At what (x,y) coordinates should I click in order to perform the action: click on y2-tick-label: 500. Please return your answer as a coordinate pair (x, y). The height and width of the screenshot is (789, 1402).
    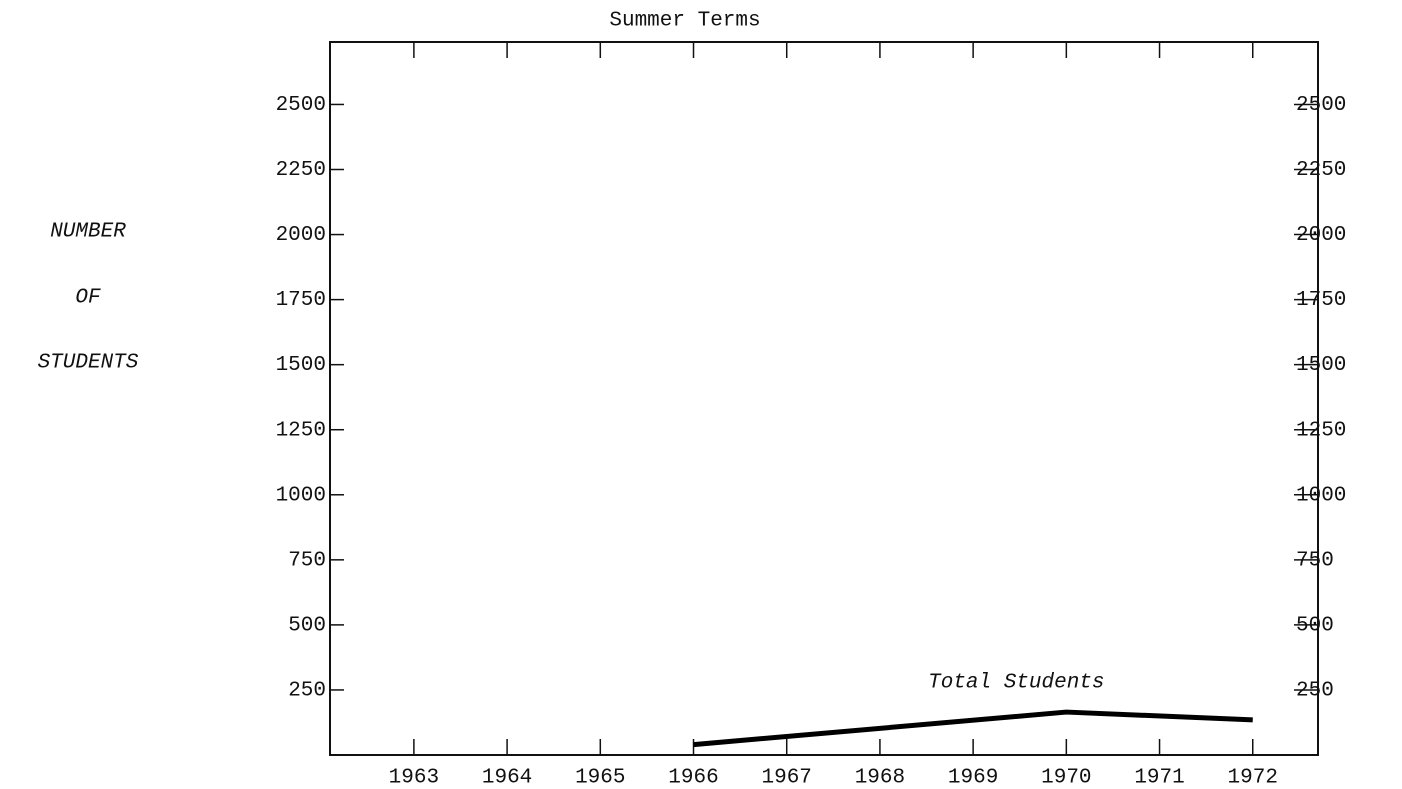
    Looking at the image, I should click on (1315, 625).